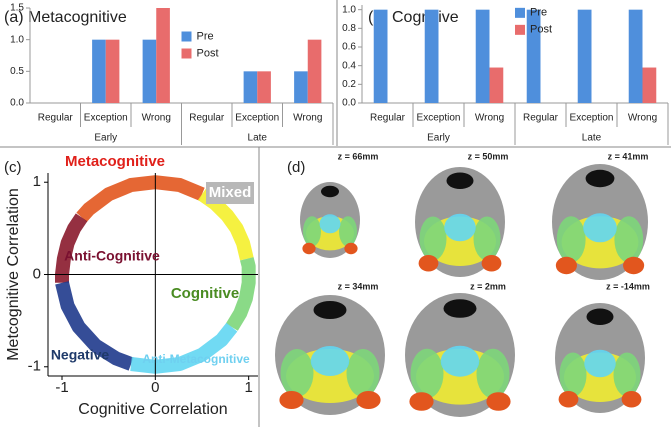 This screenshot has width=671, height=427. What do you see at coordinates (37, 273) in the screenshot?
I see `y-tick-label: 0` at bounding box center [37, 273].